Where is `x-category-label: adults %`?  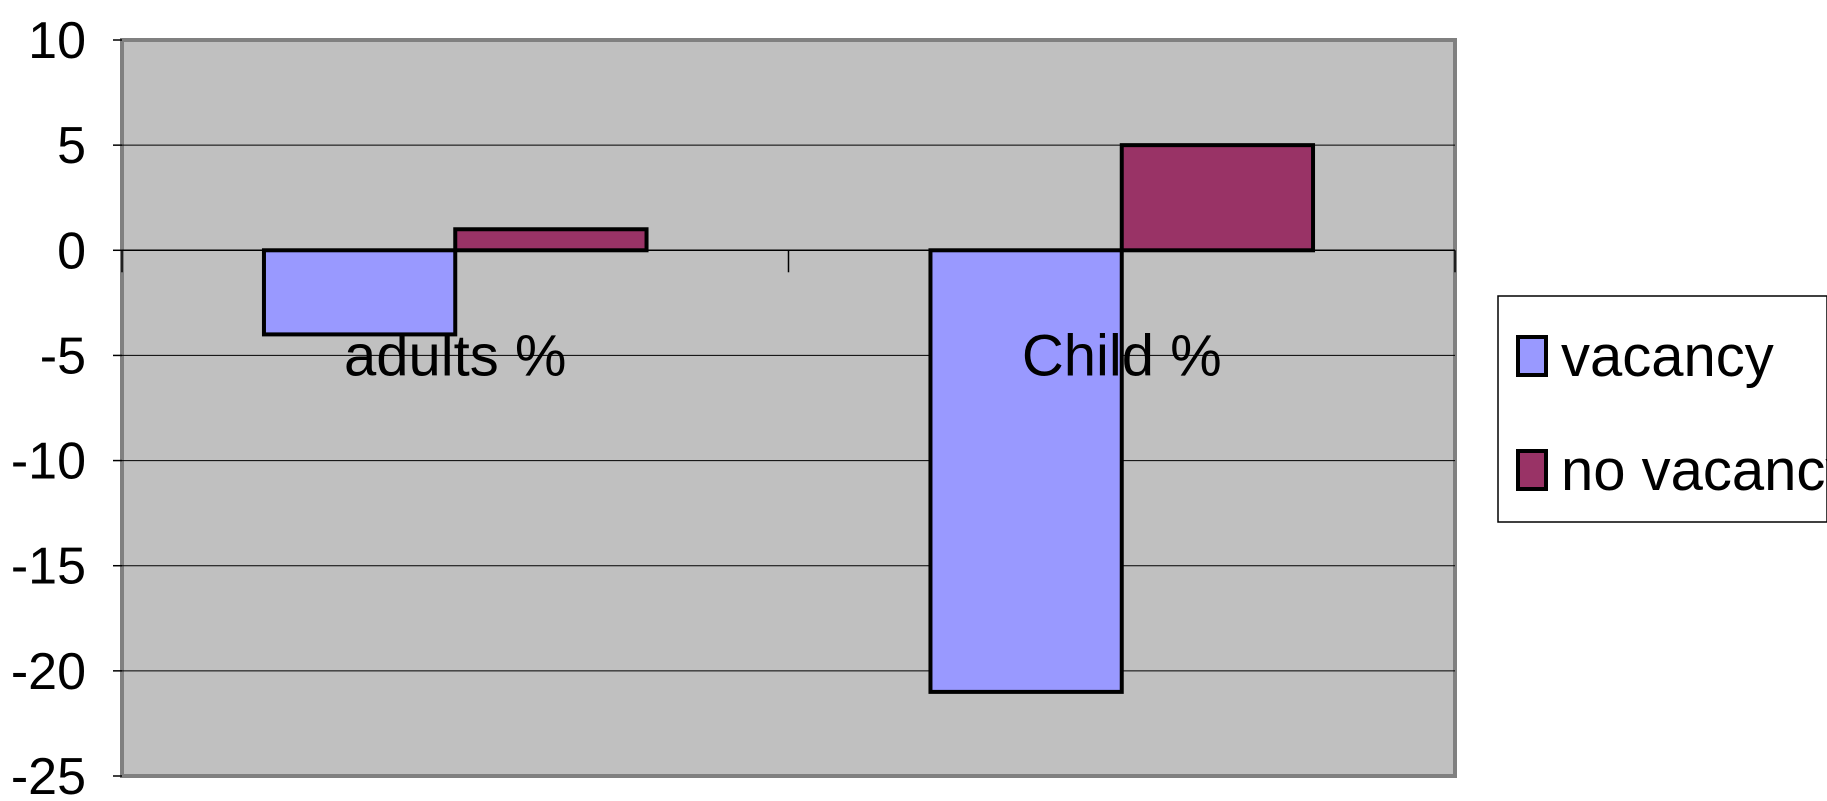
x-category-label: adults % is located at coordinates (455, 355).